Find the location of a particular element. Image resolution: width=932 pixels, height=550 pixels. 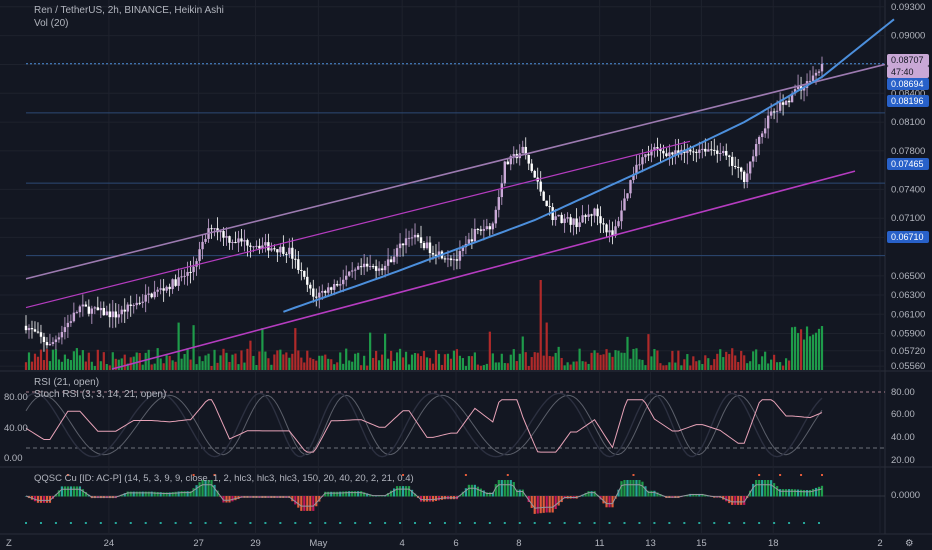

time-axis: 24 27 29 May 4 6 8 11 13 15 18 2 is located at coordinates (493, 543).